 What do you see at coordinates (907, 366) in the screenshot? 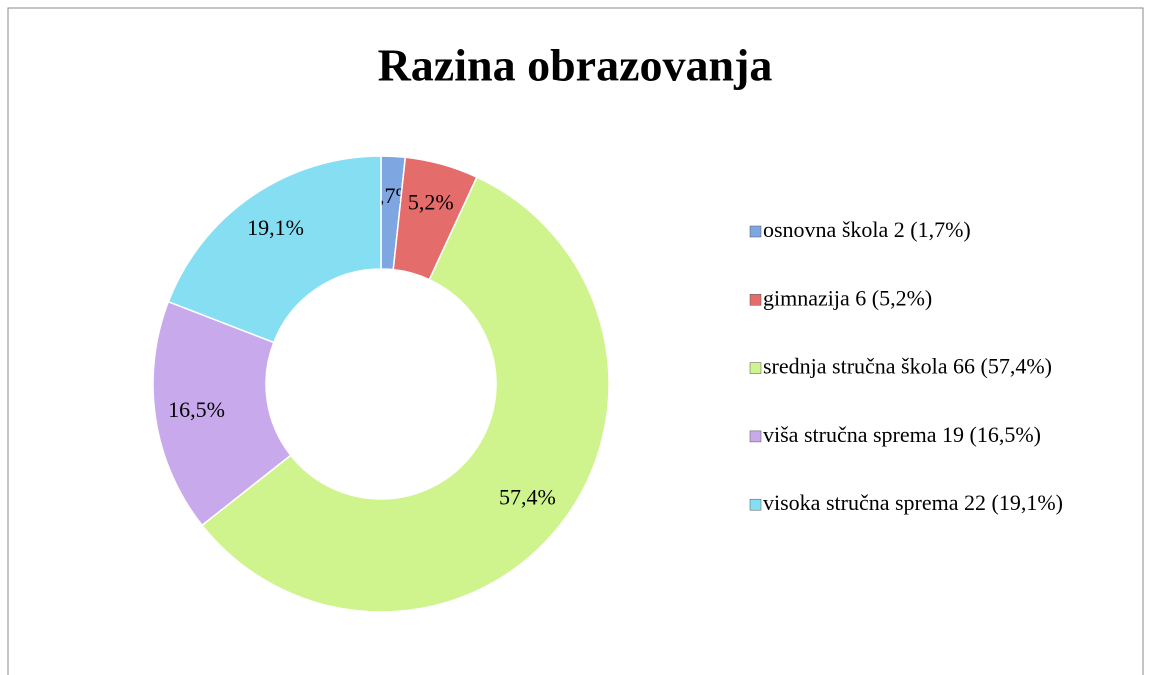
I see `legend-label: srednja stručna škola 66 (57,4%)` at bounding box center [907, 366].